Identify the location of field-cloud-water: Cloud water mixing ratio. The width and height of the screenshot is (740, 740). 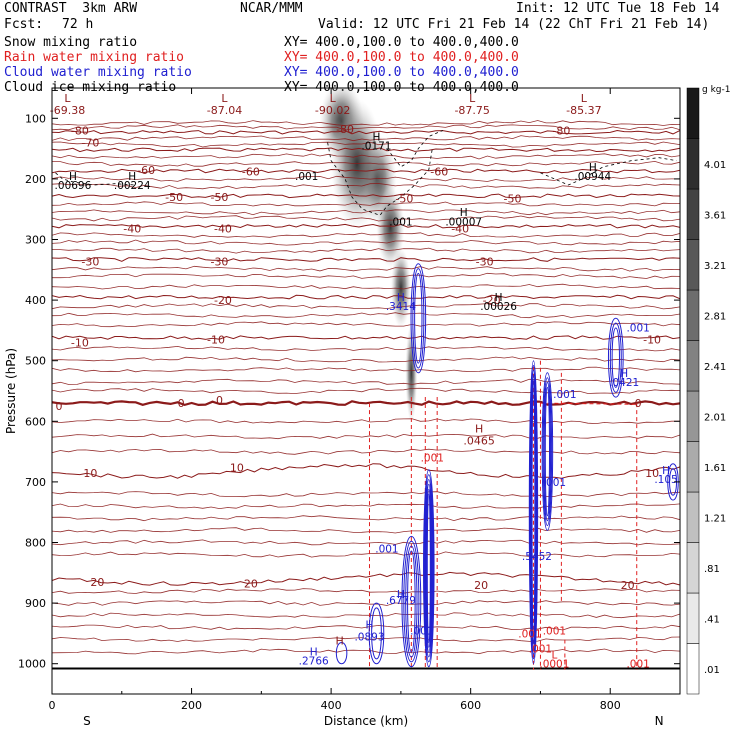
(98, 72).